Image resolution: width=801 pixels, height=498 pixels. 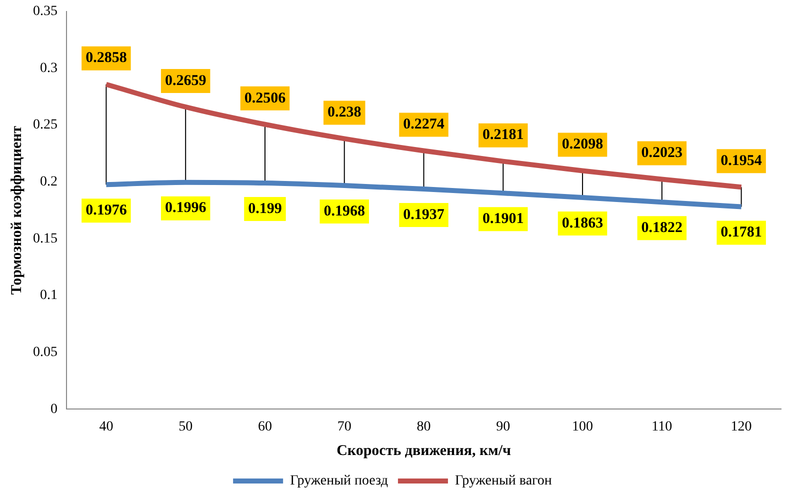 What do you see at coordinates (344, 426) in the screenshot?
I see `x-tick-label: 70` at bounding box center [344, 426].